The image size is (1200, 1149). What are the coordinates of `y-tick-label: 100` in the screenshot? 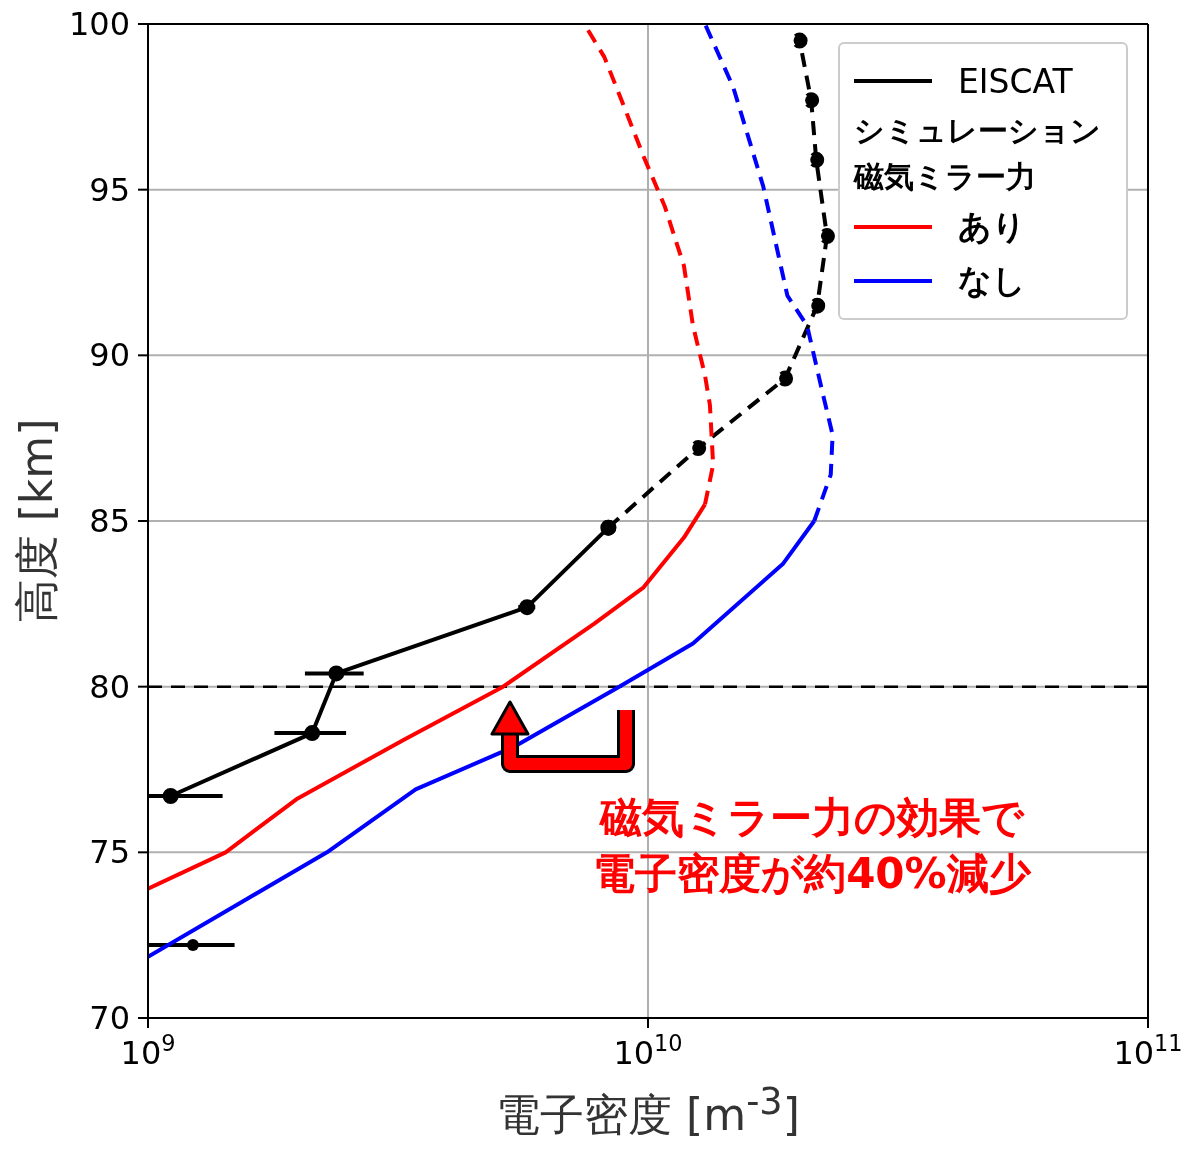 It's located at (99, 24).